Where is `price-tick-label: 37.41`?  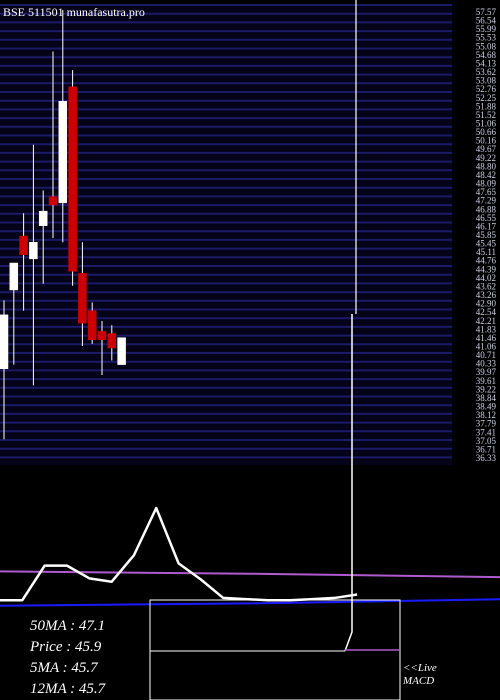 price-tick-label: 37.41 is located at coordinates (486, 432).